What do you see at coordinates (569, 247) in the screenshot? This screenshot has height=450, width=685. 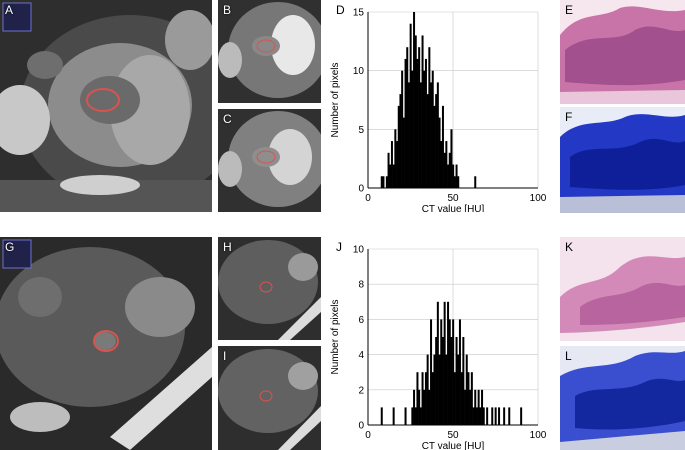 I see `panel-label-k: K` at bounding box center [569, 247].